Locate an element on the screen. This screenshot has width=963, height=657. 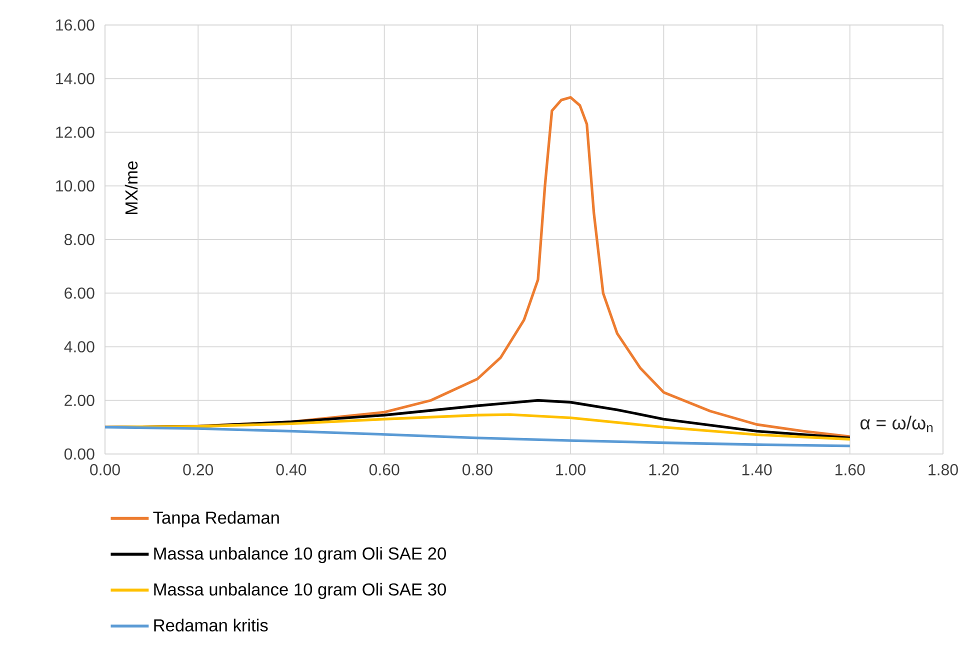
y-tick-label: 14.00 is located at coordinates (75, 78).